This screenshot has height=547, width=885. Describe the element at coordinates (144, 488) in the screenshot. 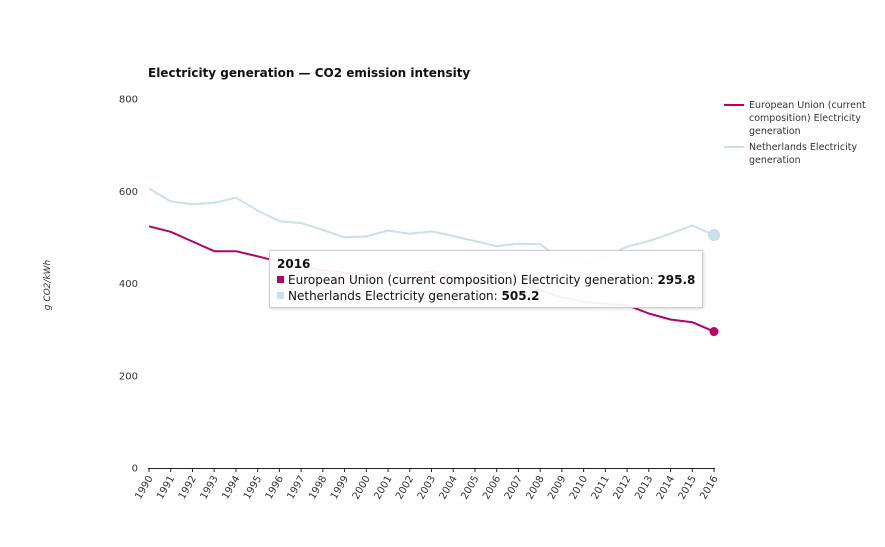

I see `x-tick-label: 1990` at that location.